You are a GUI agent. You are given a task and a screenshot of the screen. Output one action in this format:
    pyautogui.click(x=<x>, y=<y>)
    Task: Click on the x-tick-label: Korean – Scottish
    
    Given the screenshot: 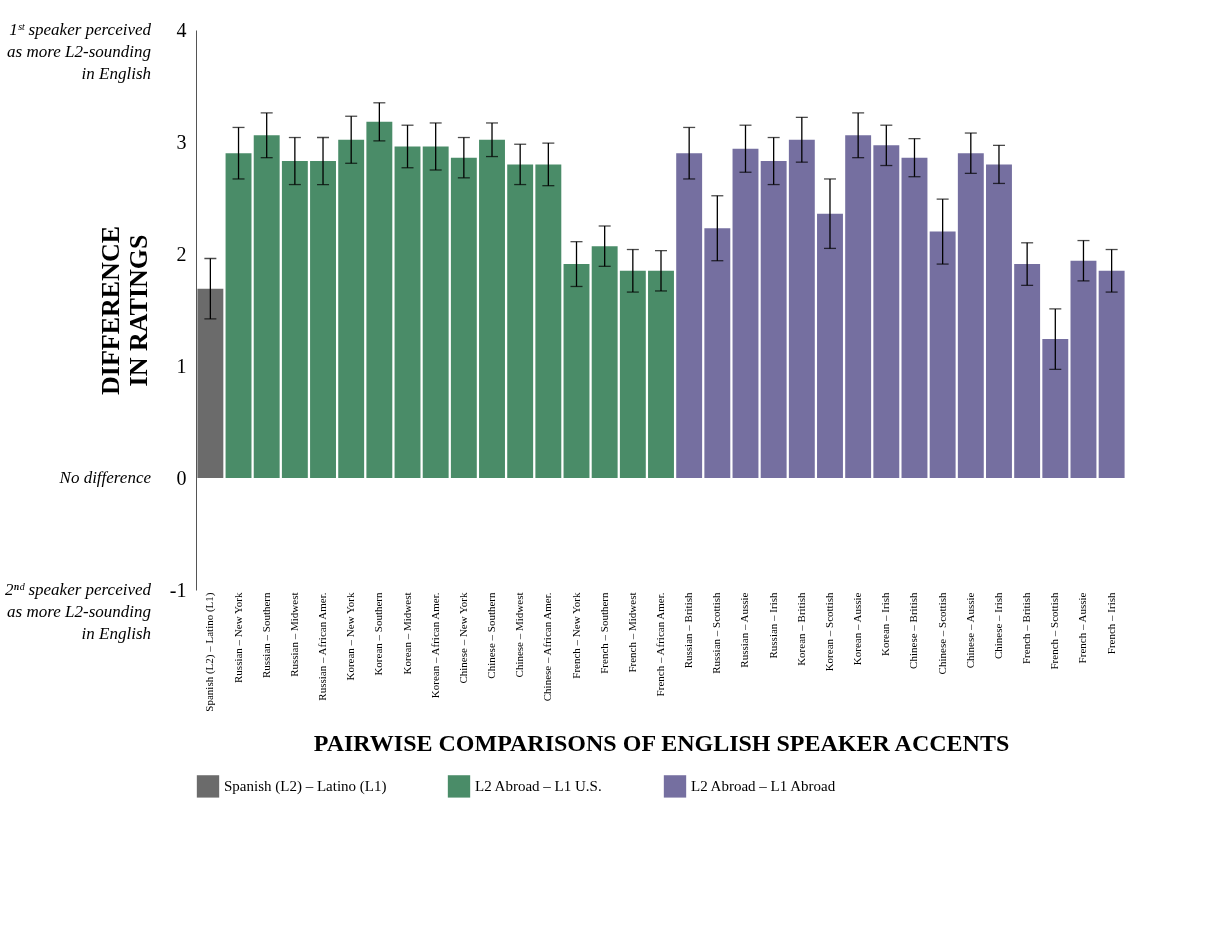 What is the action you would take?
    pyautogui.click(x=828, y=632)
    